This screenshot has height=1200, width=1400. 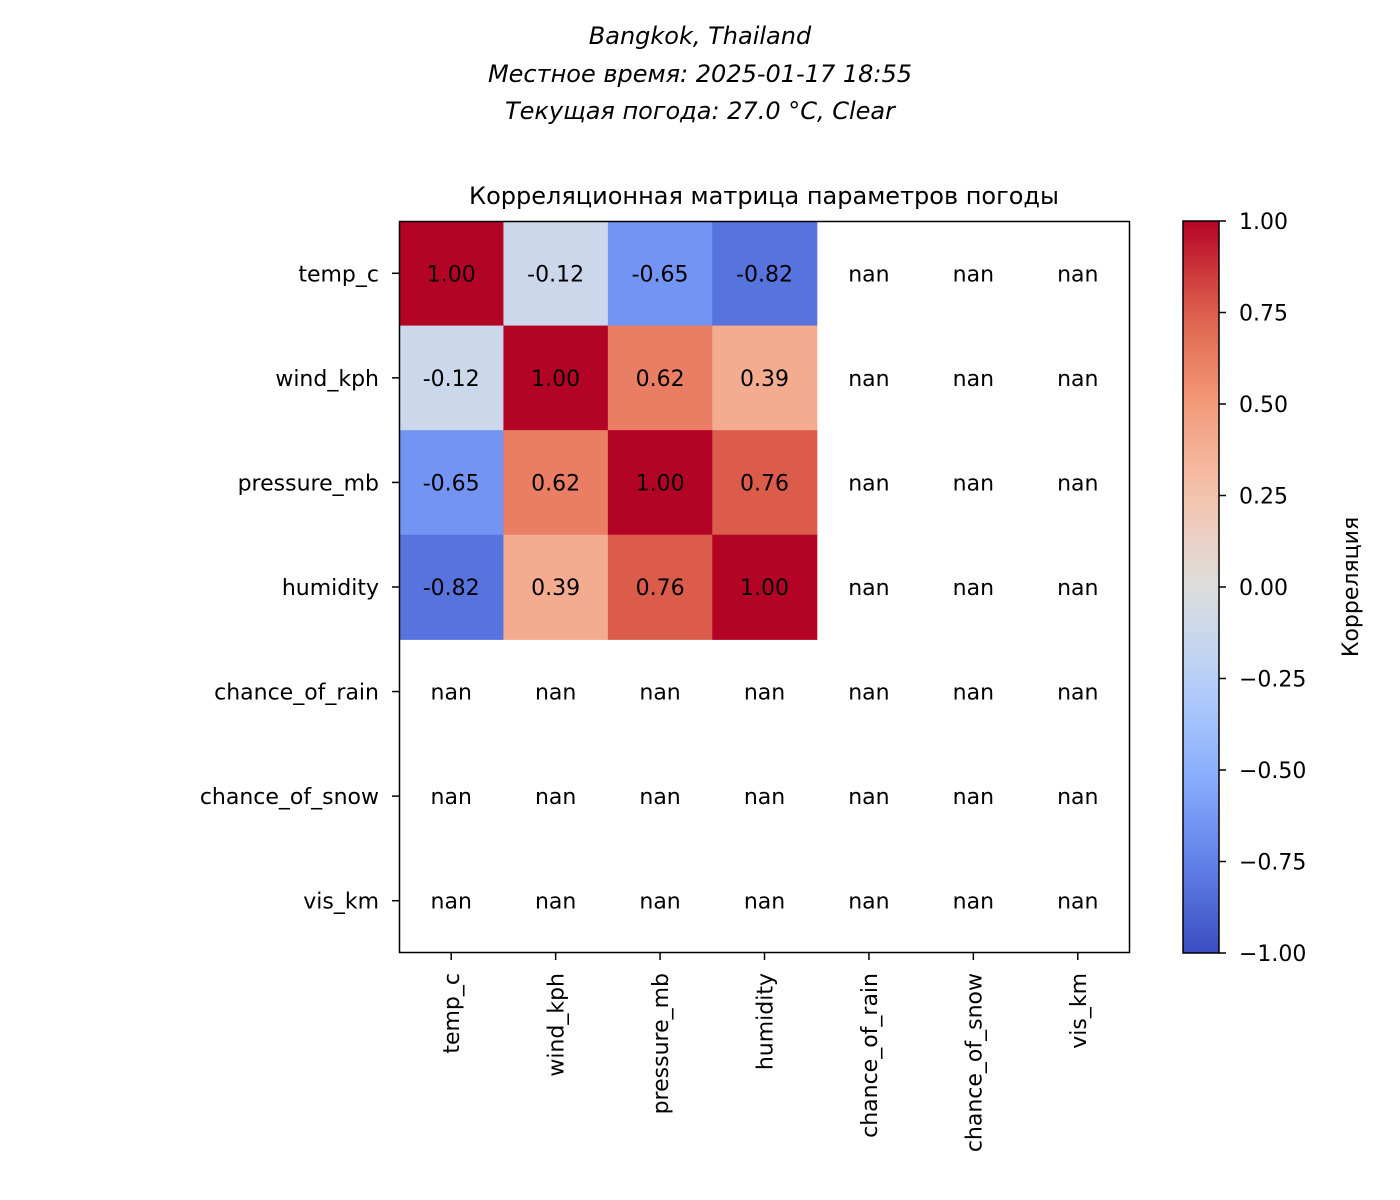 I want to click on colorbar-tick-label: 0.00, so click(x=1263, y=588).